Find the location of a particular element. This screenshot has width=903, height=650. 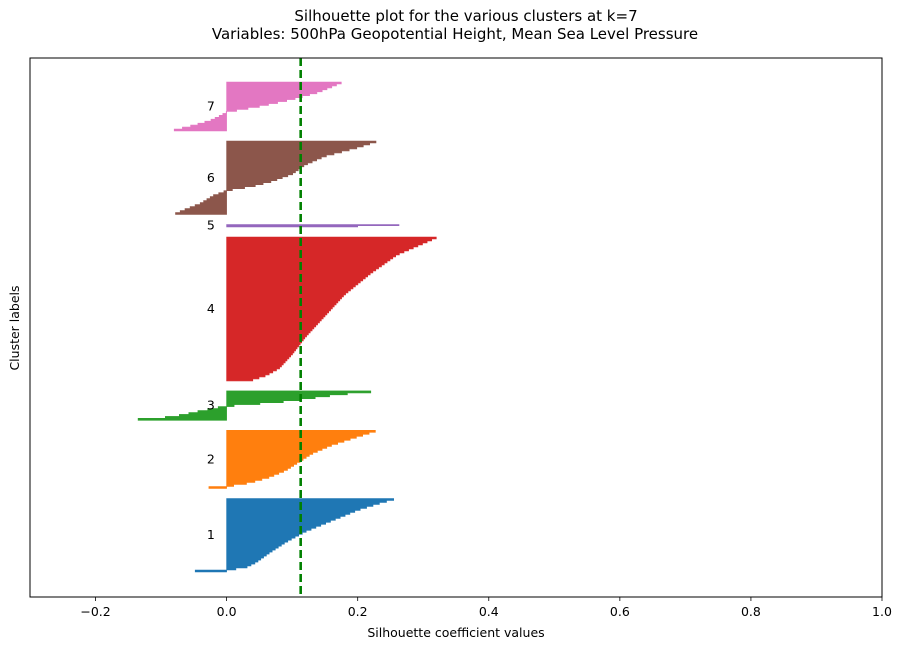

cluster-4-label: 4 is located at coordinates (211, 308).